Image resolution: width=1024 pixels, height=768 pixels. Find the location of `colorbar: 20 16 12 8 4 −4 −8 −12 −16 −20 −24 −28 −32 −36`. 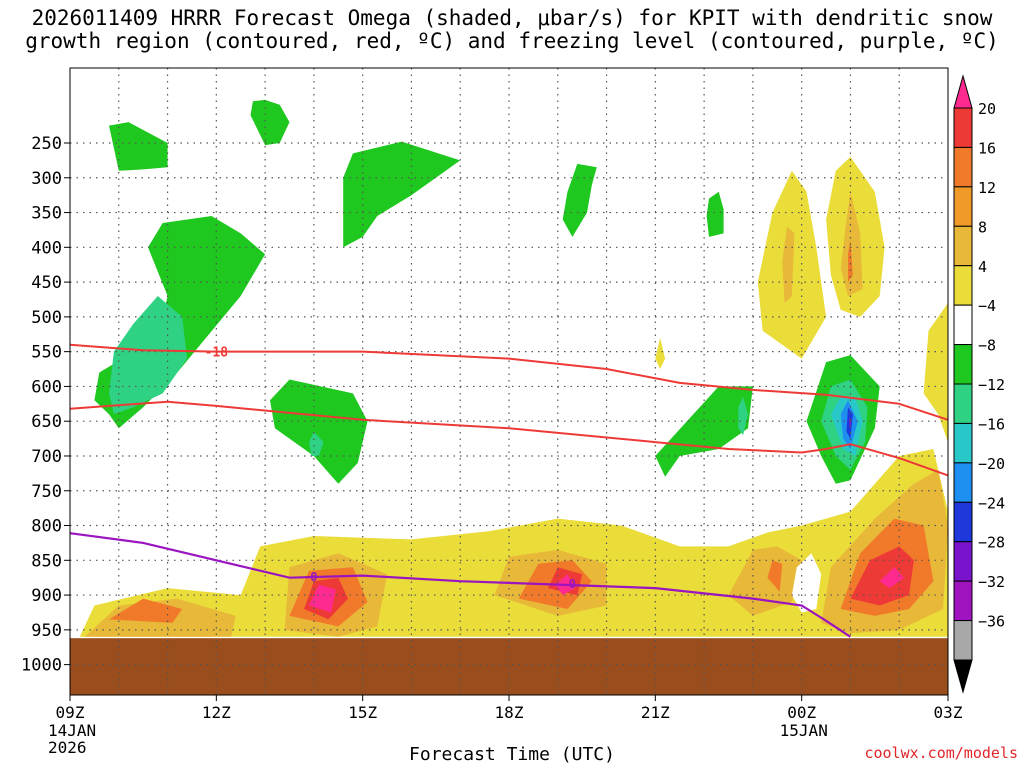

colorbar: 20 16 12 8 4 −4 −8 −12 −16 −20 −24 −28 −32 −36 is located at coordinates (979, 384).